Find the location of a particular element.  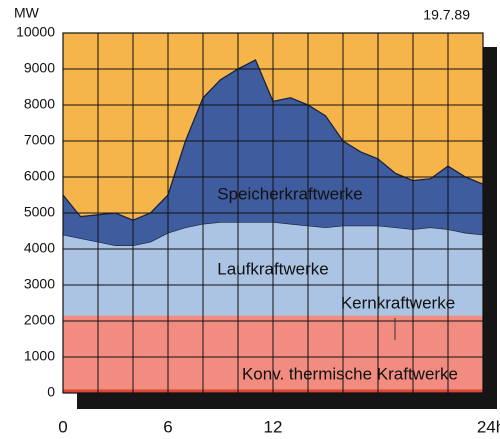

date-label: 19.7.89 is located at coordinates (446, 15).